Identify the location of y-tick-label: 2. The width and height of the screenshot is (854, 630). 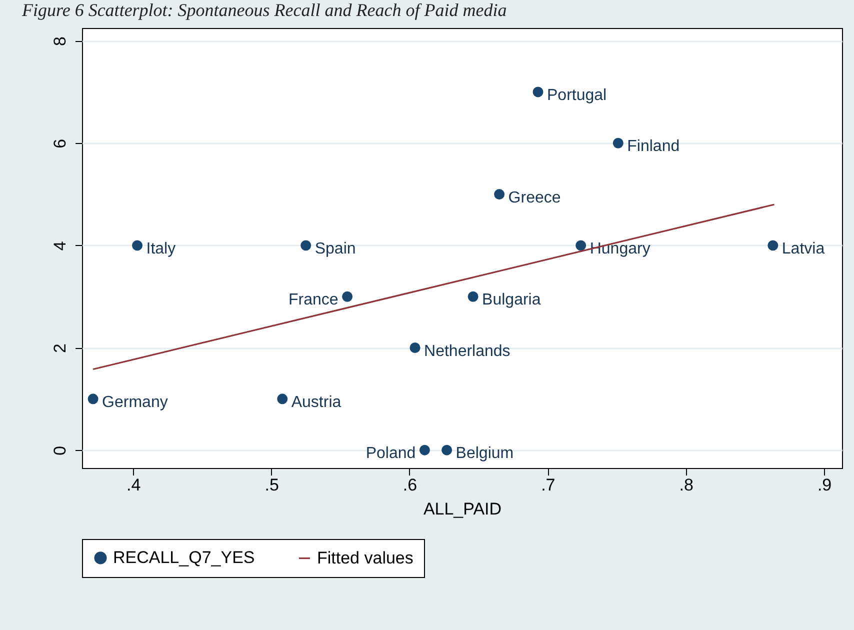
(60, 348).